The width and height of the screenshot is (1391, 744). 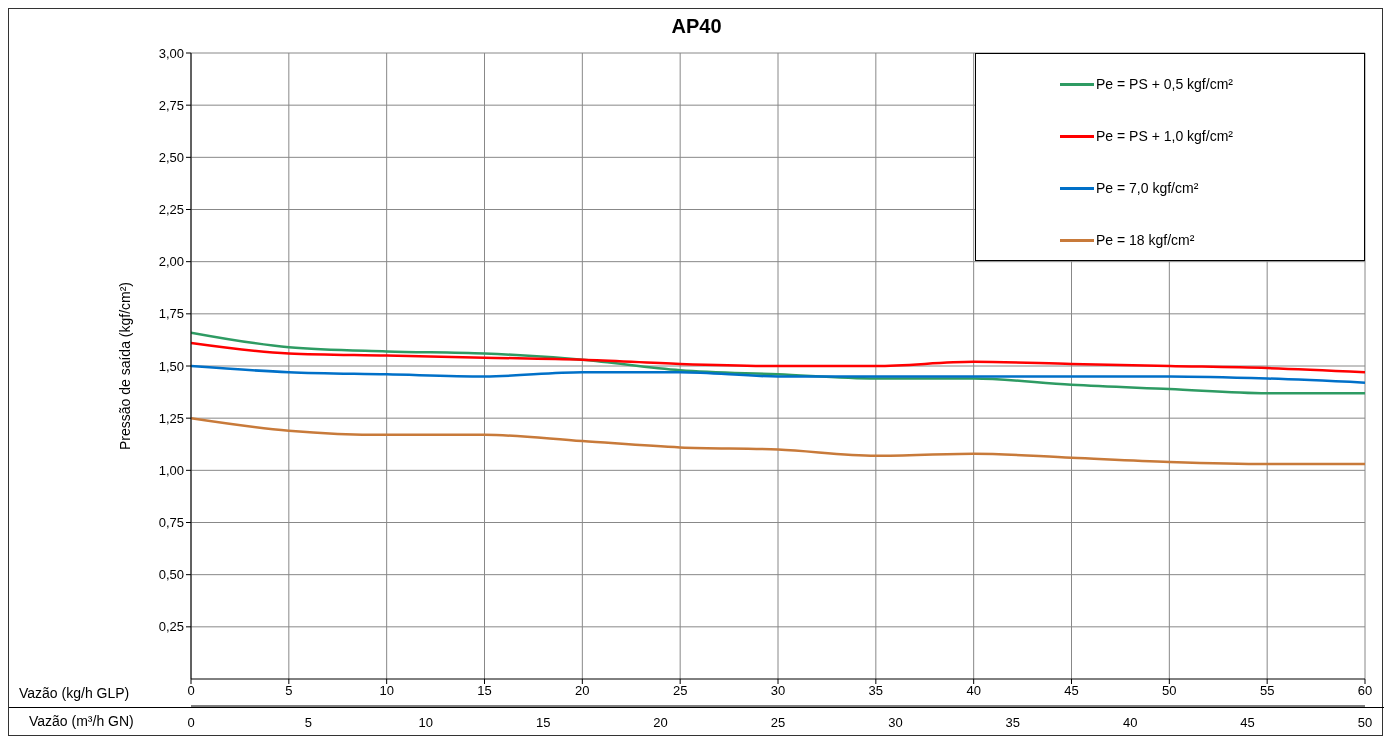 What do you see at coordinates (876, 691) in the screenshot?
I see `x-tick-label: 35` at bounding box center [876, 691].